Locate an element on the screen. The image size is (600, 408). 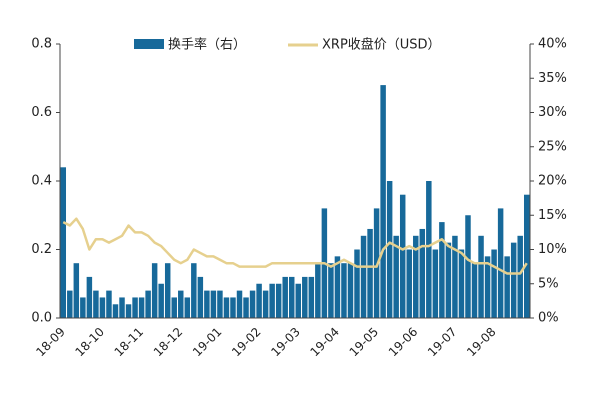
x-tick-label: 18-12 is located at coordinates (168, 342).